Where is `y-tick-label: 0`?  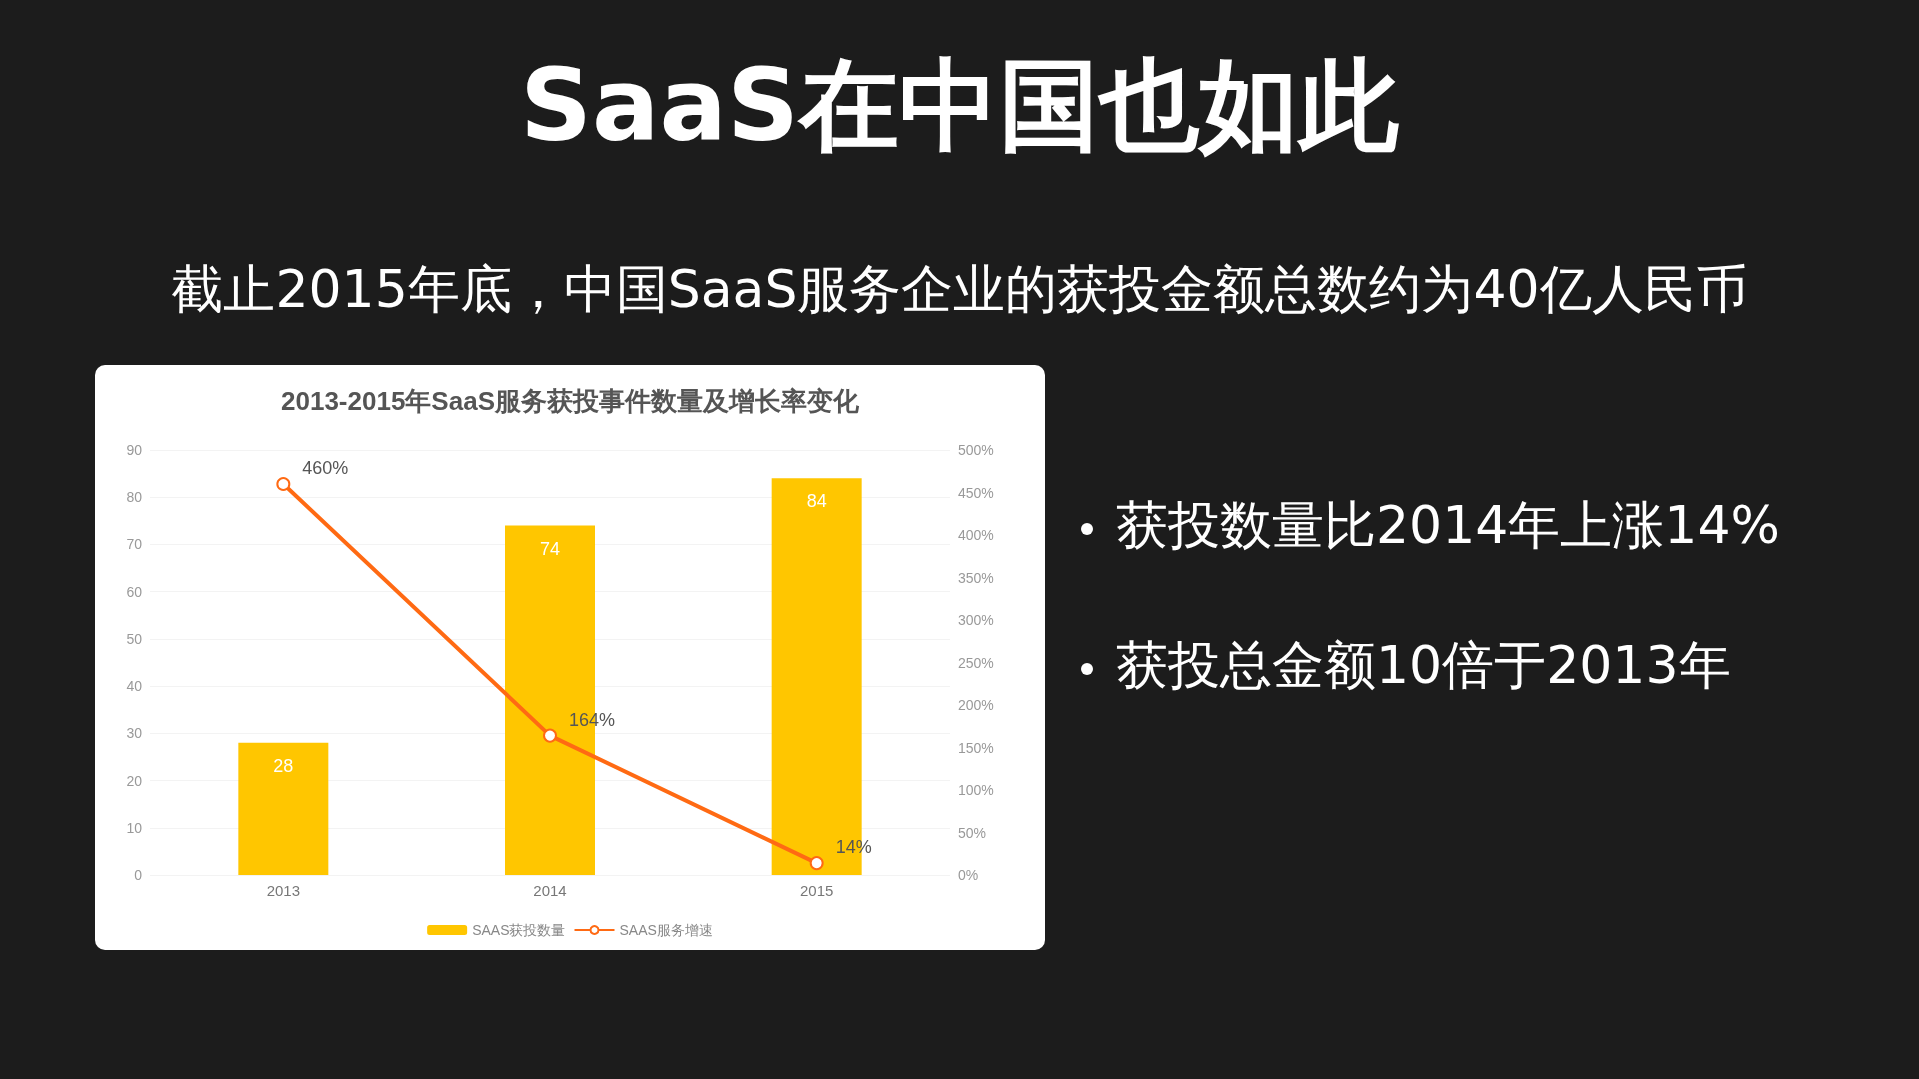
y-tick-label: 0 is located at coordinates (138, 875).